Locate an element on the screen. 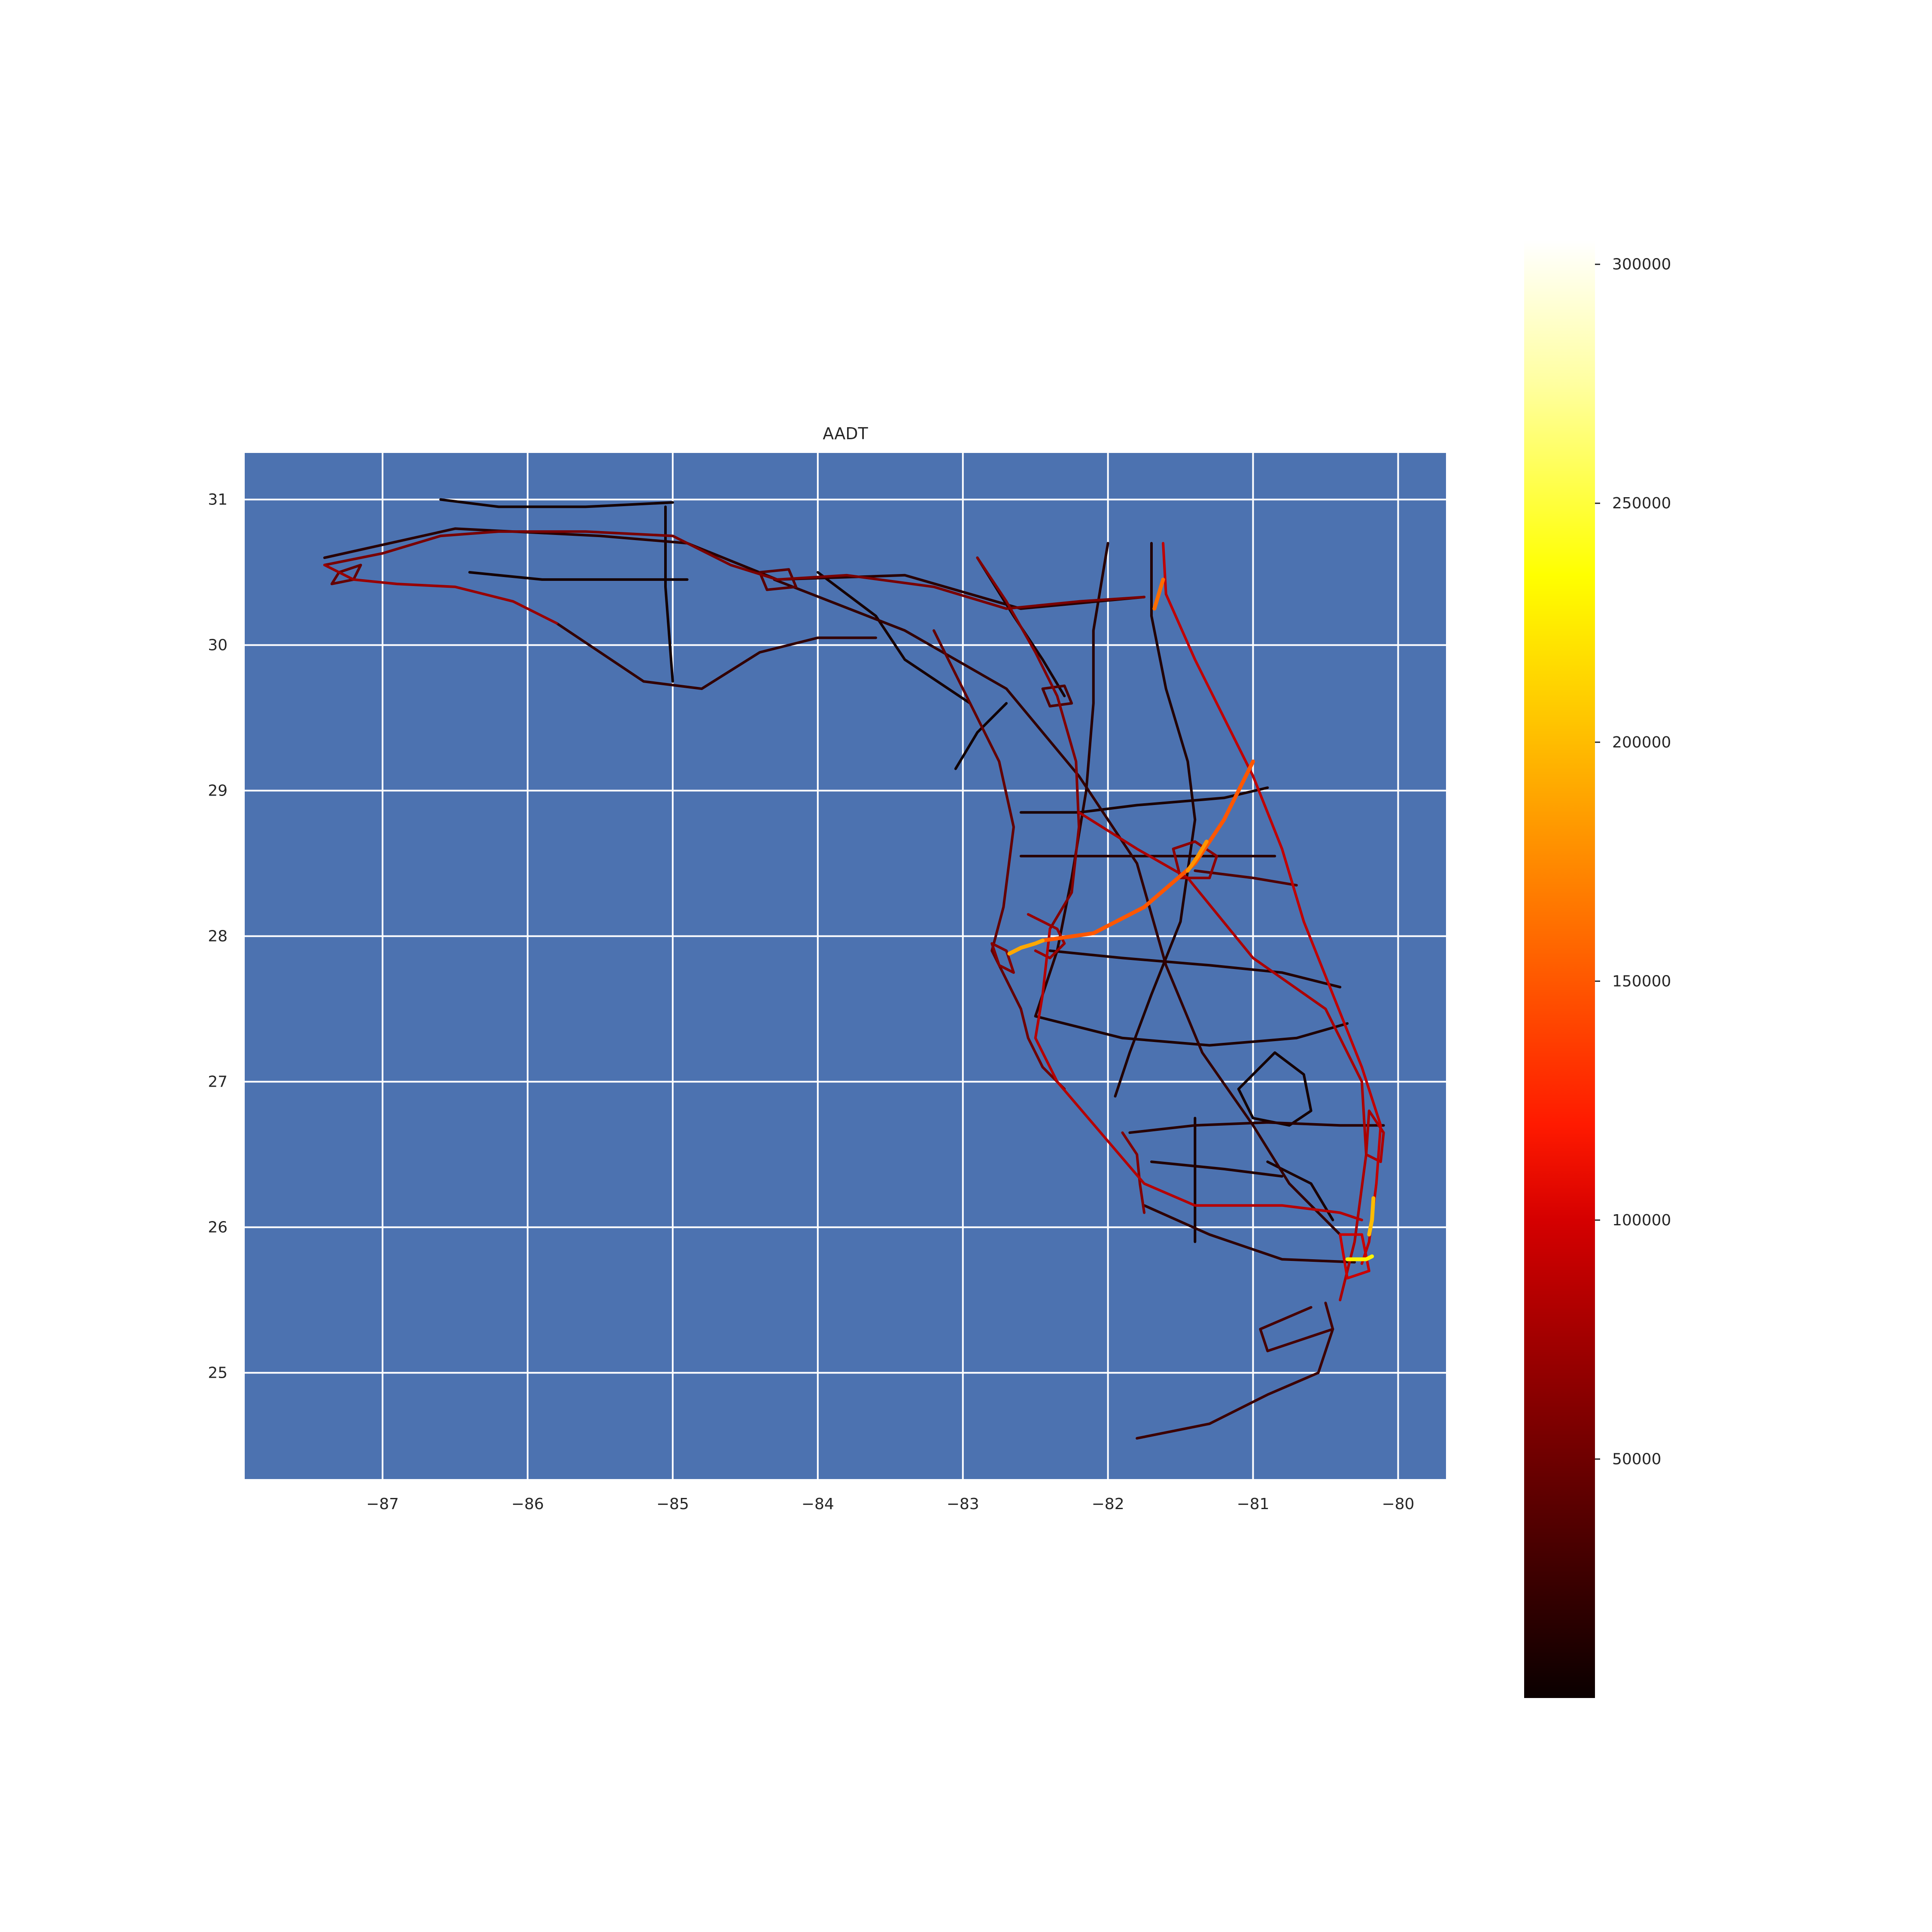 The image size is (1932, 1932). y-tick-label: 27 is located at coordinates (218, 1082).